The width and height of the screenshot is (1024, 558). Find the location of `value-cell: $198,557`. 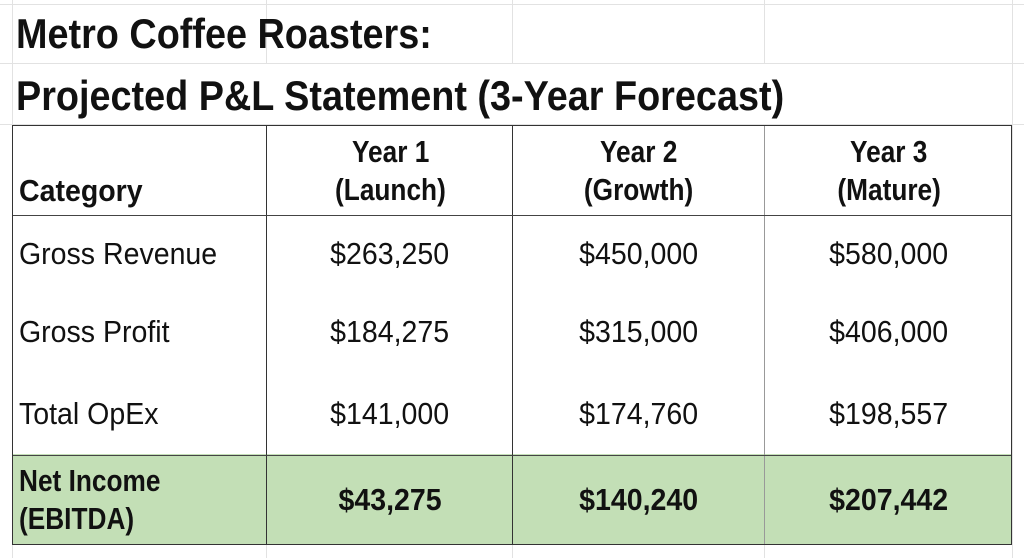

value-cell: $198,557 is located at coordinates (889, 413).